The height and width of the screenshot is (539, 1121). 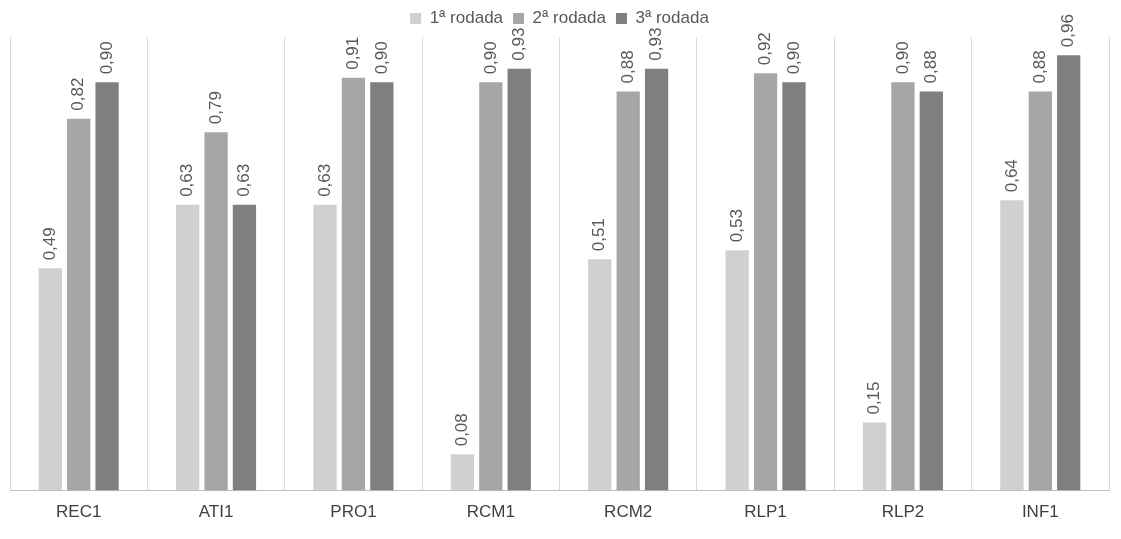 I want to click on data-label: 0,15, so click(x=874, y=398).